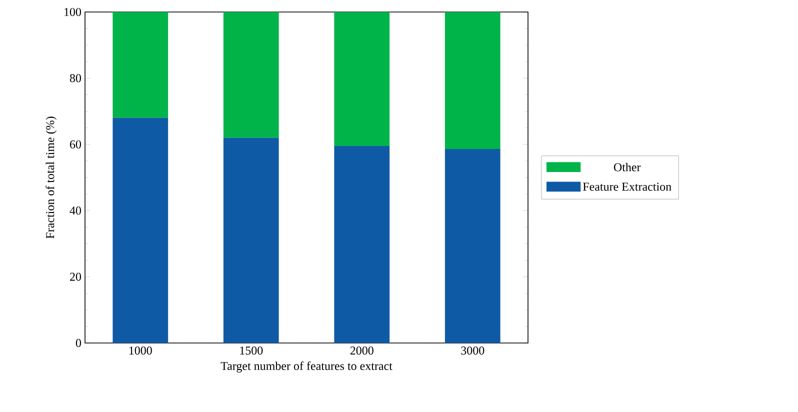 This screenshot has width=798, height=412. Describe the element at coordinates (140, 350) in the screenshot. I see `x-tick-label: 1000` at that location.